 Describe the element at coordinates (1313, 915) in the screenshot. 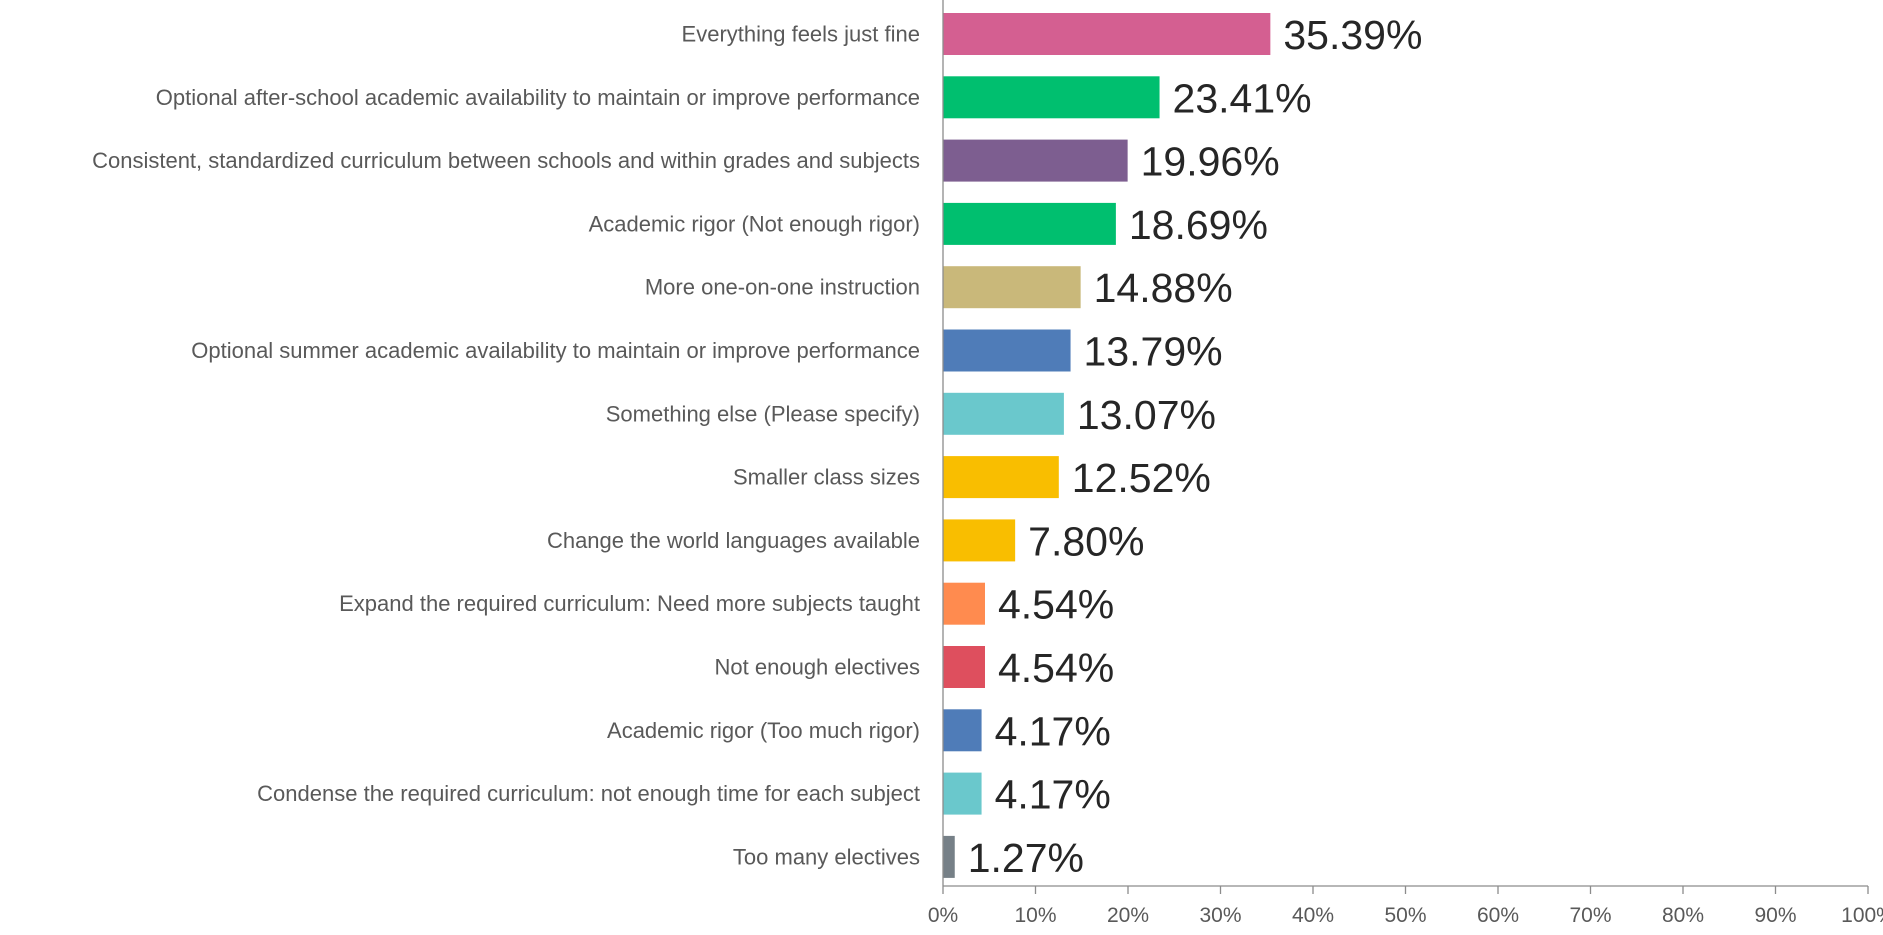

I see `x-tick-label: 40%` at that location.